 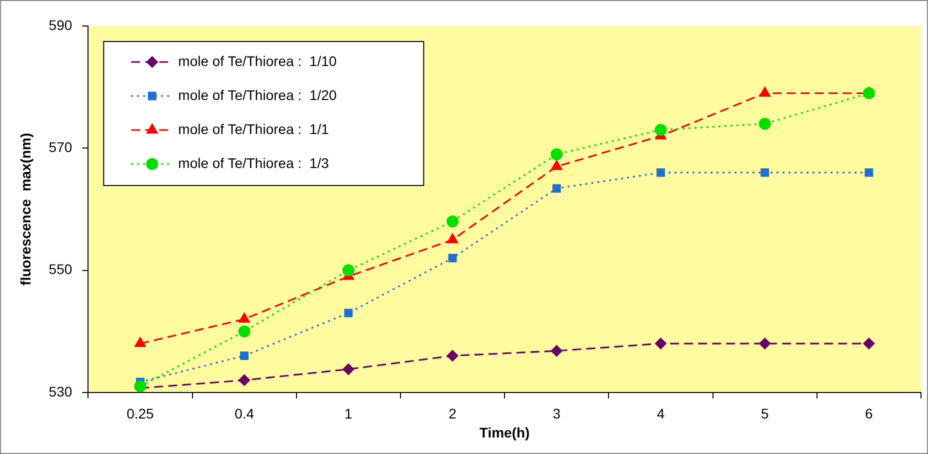 What do you see at coordinates (452, 414) in the screenshot?
I see `x-tick-label: 2` at bounding box center [452, 414].